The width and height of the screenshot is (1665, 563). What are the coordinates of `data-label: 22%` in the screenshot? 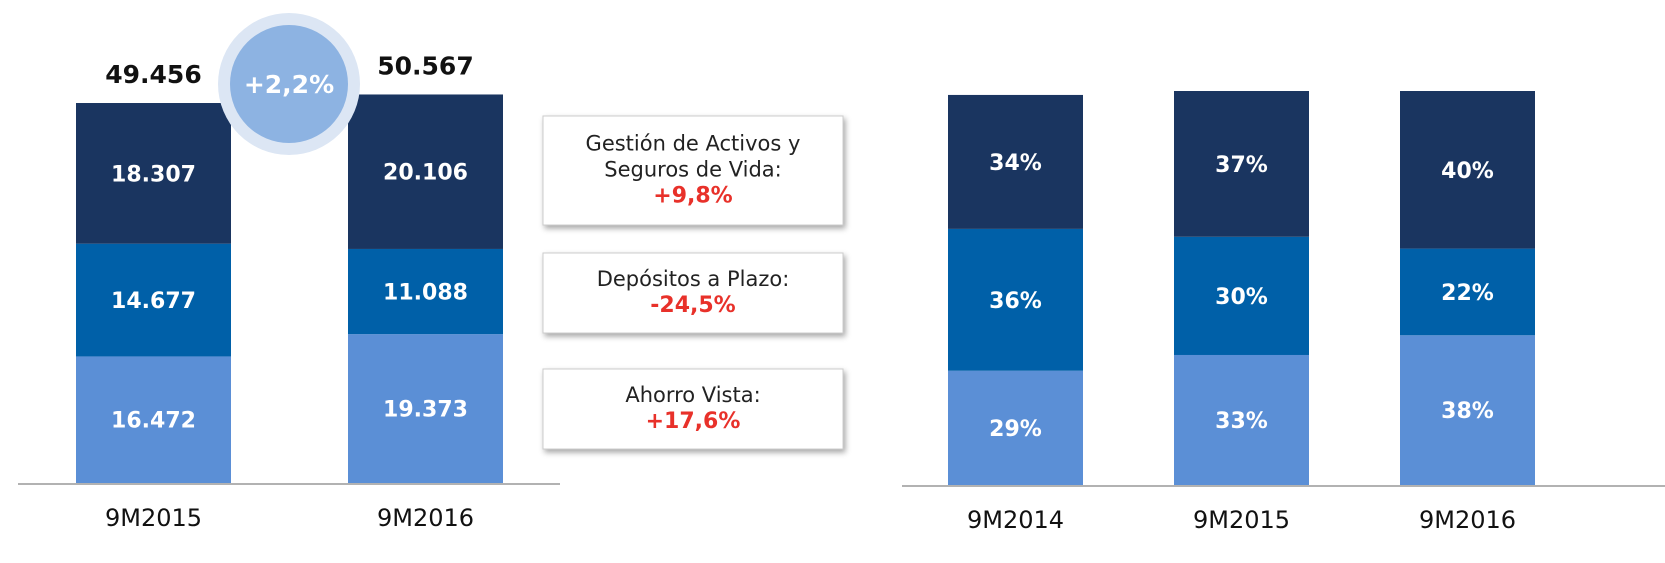 It's located at (1467, 293).